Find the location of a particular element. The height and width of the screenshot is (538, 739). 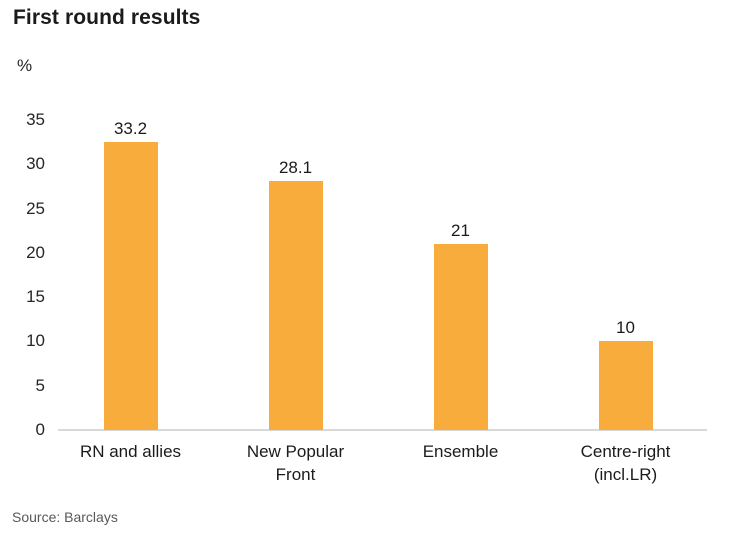

y-tick-label: 15 is located at coordinates (35, 297).